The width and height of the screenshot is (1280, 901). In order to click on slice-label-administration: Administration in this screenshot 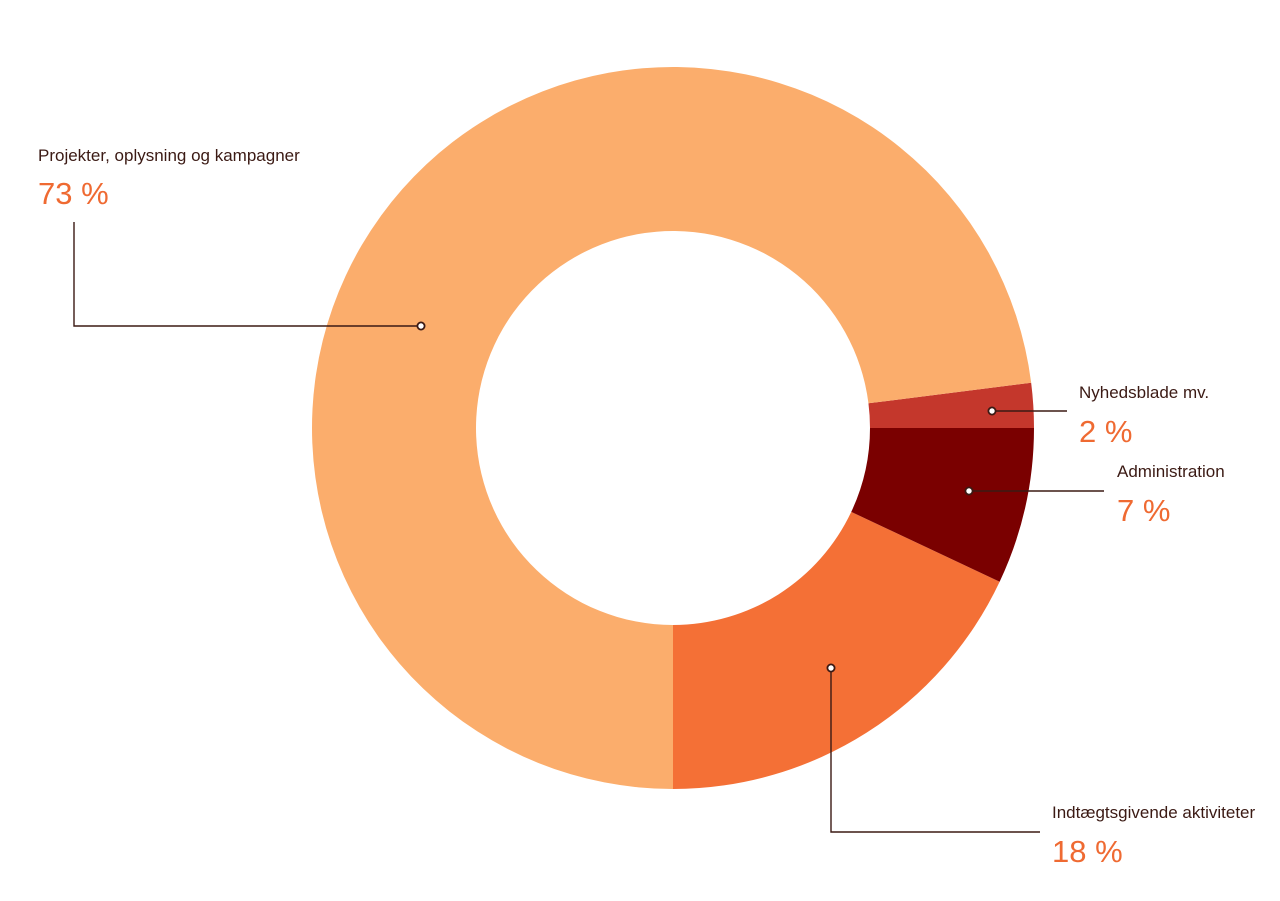, I will do `click(1171, 471)`.